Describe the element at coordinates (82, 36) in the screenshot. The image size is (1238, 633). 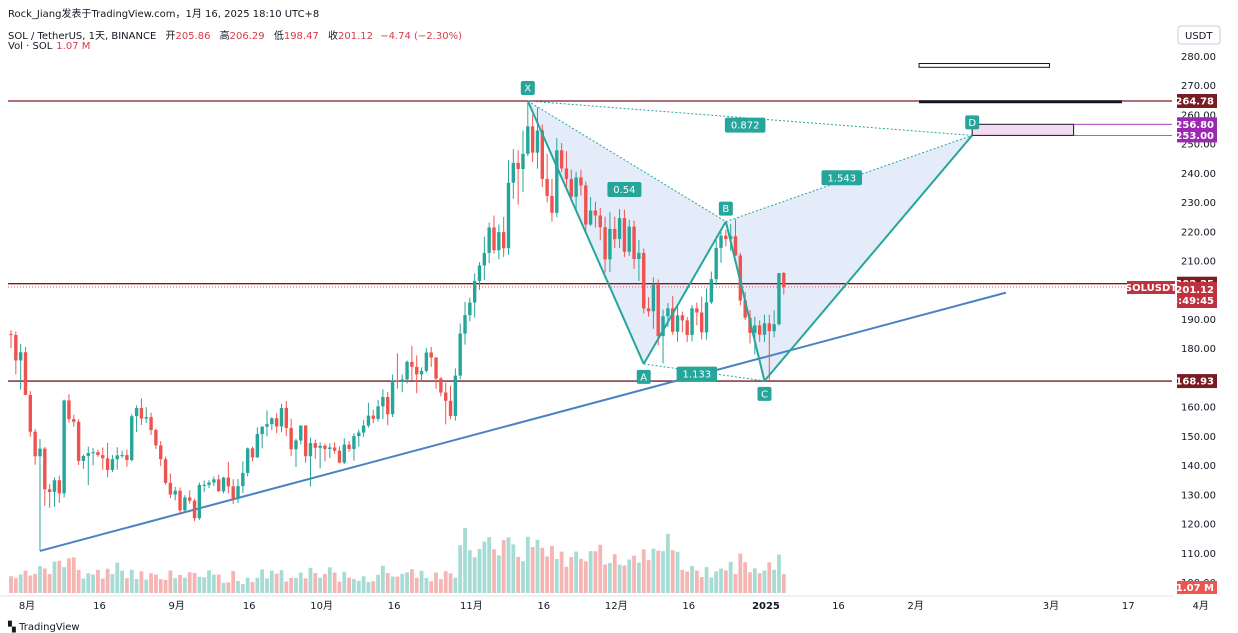
I see `symbol-name: SOL / TetherUS, 1天, BINANCE` at that location.